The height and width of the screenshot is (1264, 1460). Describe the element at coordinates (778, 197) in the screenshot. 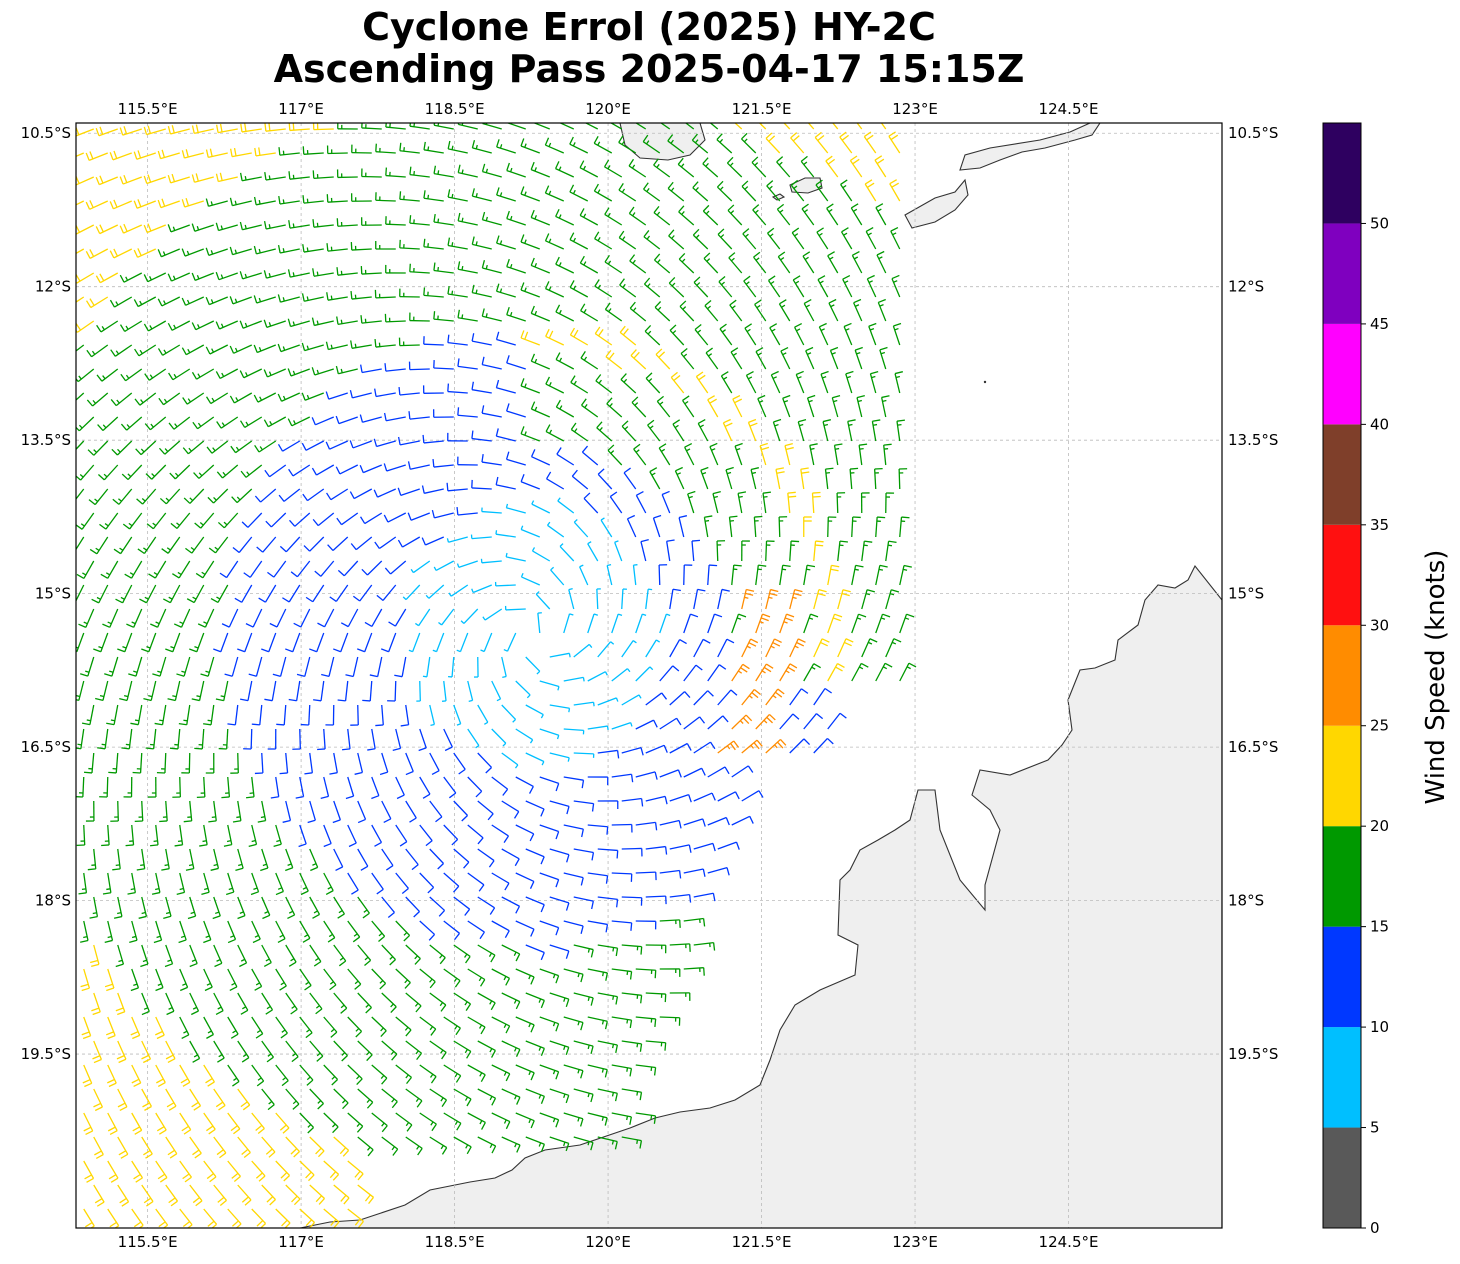

I see `land-island-small` at that location.